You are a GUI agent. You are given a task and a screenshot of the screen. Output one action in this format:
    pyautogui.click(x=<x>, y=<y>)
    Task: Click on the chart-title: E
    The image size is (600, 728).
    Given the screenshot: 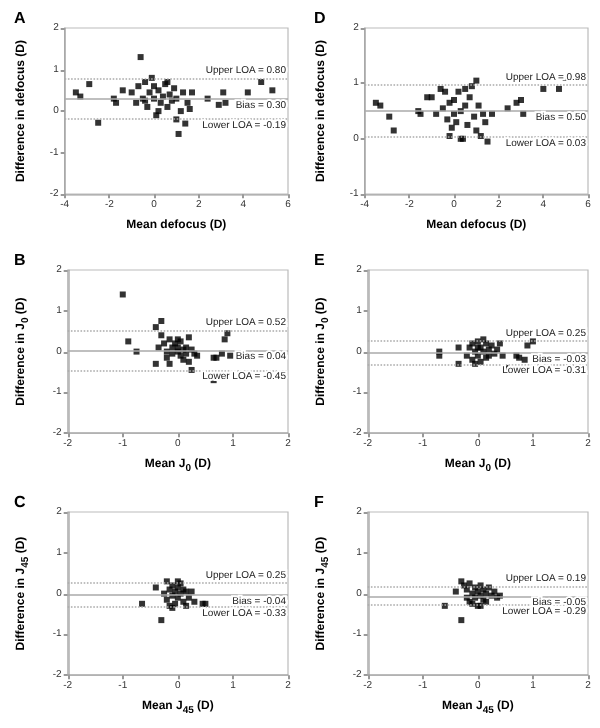 What is the action you would take?
    pyautogui.click(x=320, y=260)
    